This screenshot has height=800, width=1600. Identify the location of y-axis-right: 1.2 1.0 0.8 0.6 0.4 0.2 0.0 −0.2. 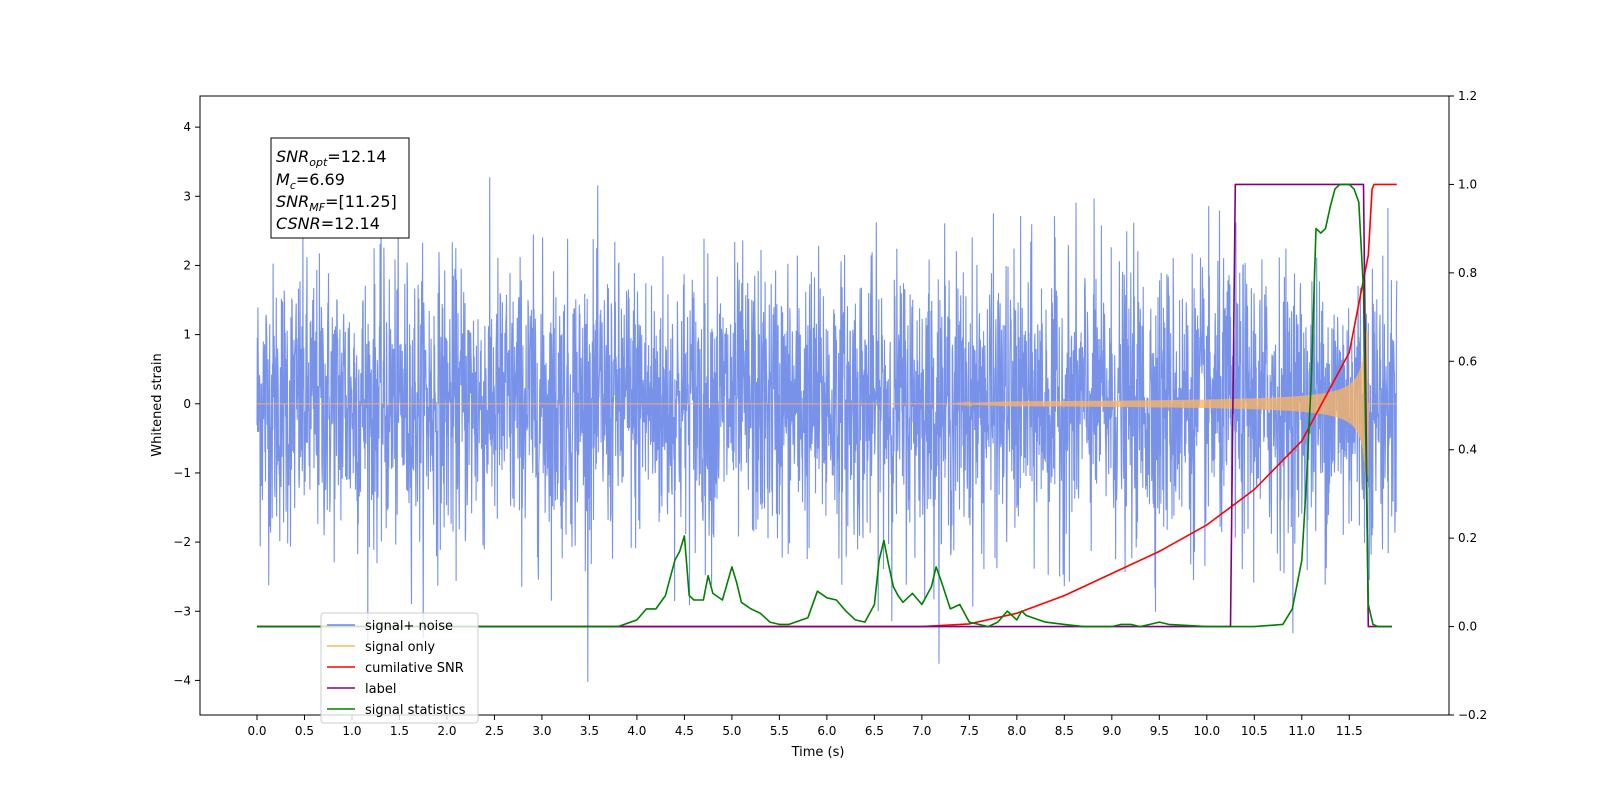
(1468, 405).